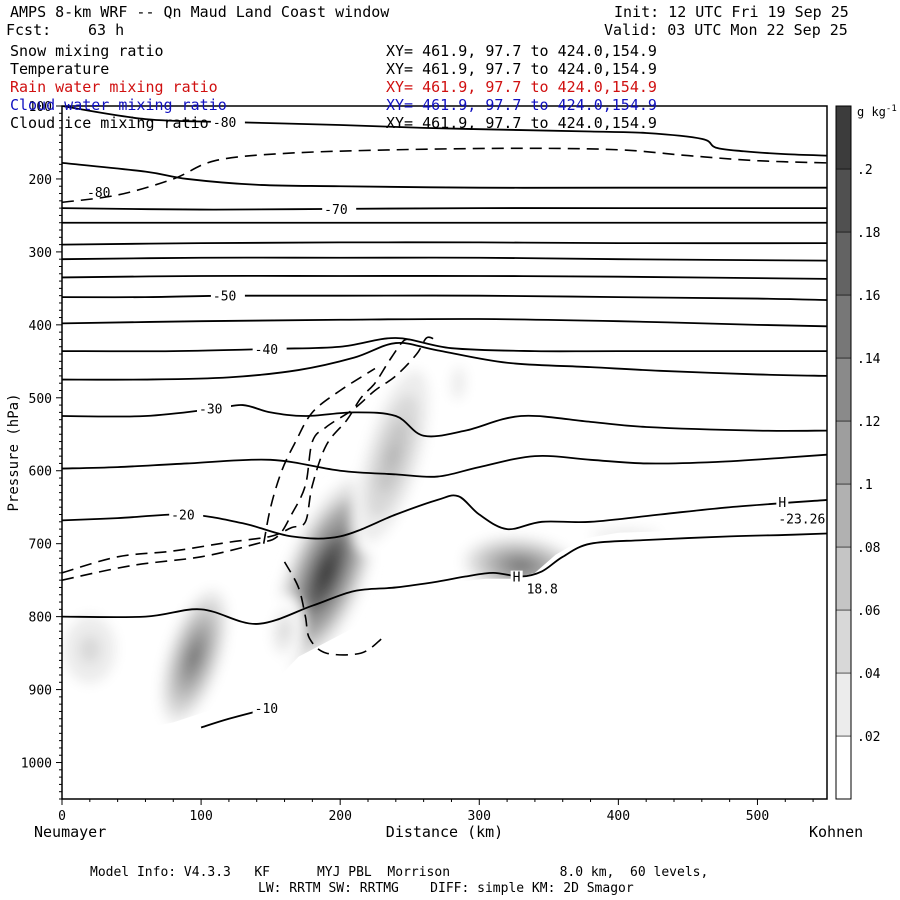 The width and height of the screenshot is (900, 900). Describe the element at coordinates (40, 545) in the screenshot. I see `y-tick-label: 700` at that location.